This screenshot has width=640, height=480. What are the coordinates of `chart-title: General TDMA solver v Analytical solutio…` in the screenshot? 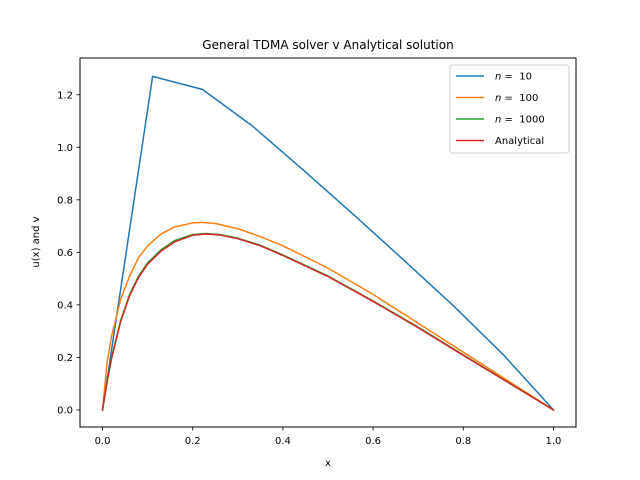 It's located at (327, 45).